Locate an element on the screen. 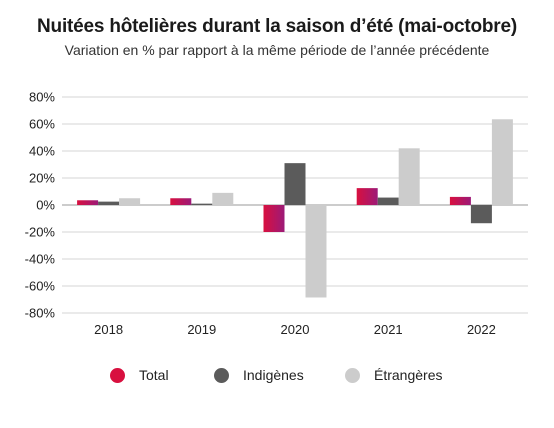 This screenshot has width=554, height=428. legend: Total Indigènes Étrangères is located at coordinates (277, 375).